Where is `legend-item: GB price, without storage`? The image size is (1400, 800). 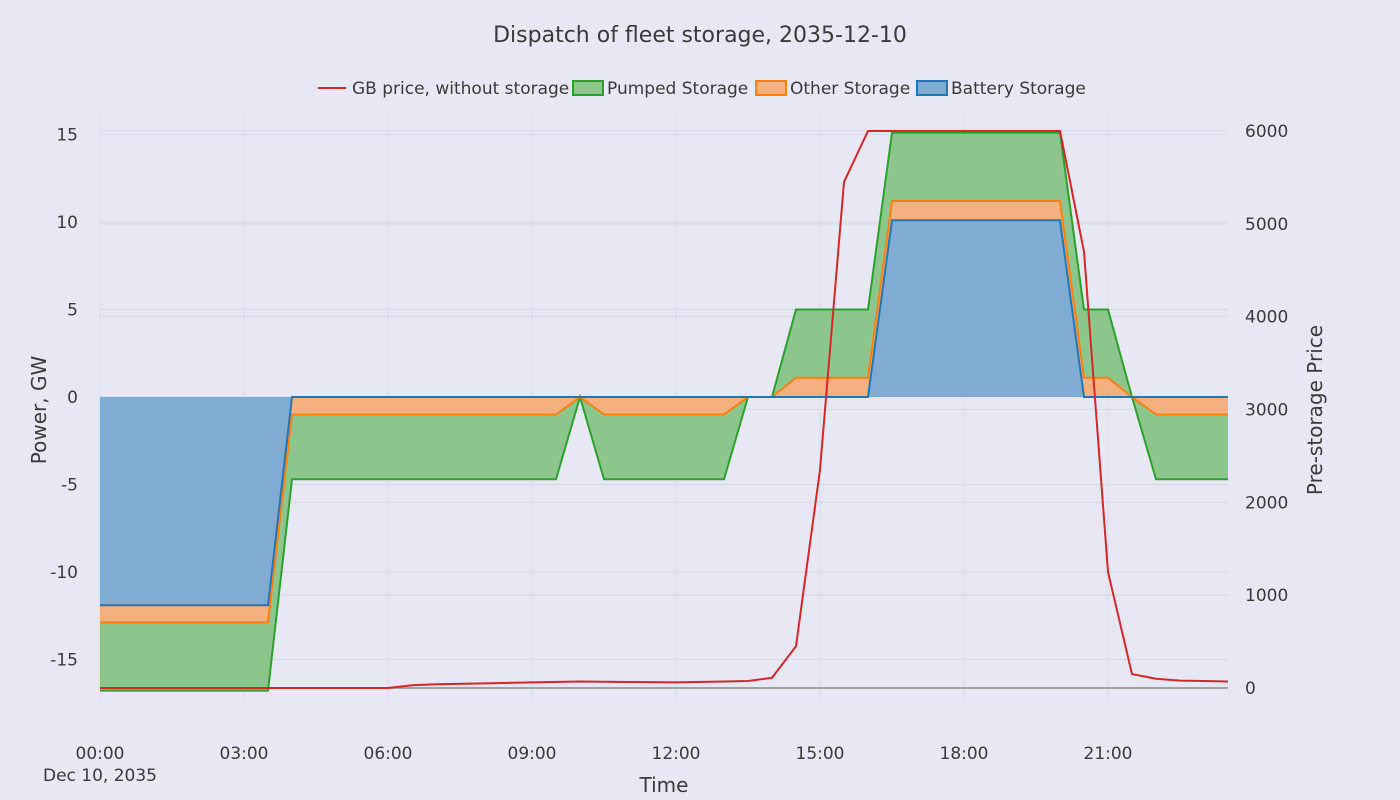
legend-item: GB price, without storage is located at coordinates (443, 89).